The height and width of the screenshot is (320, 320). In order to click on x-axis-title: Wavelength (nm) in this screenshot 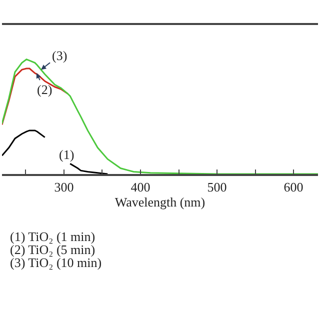, I will do `click(160, 202)`.